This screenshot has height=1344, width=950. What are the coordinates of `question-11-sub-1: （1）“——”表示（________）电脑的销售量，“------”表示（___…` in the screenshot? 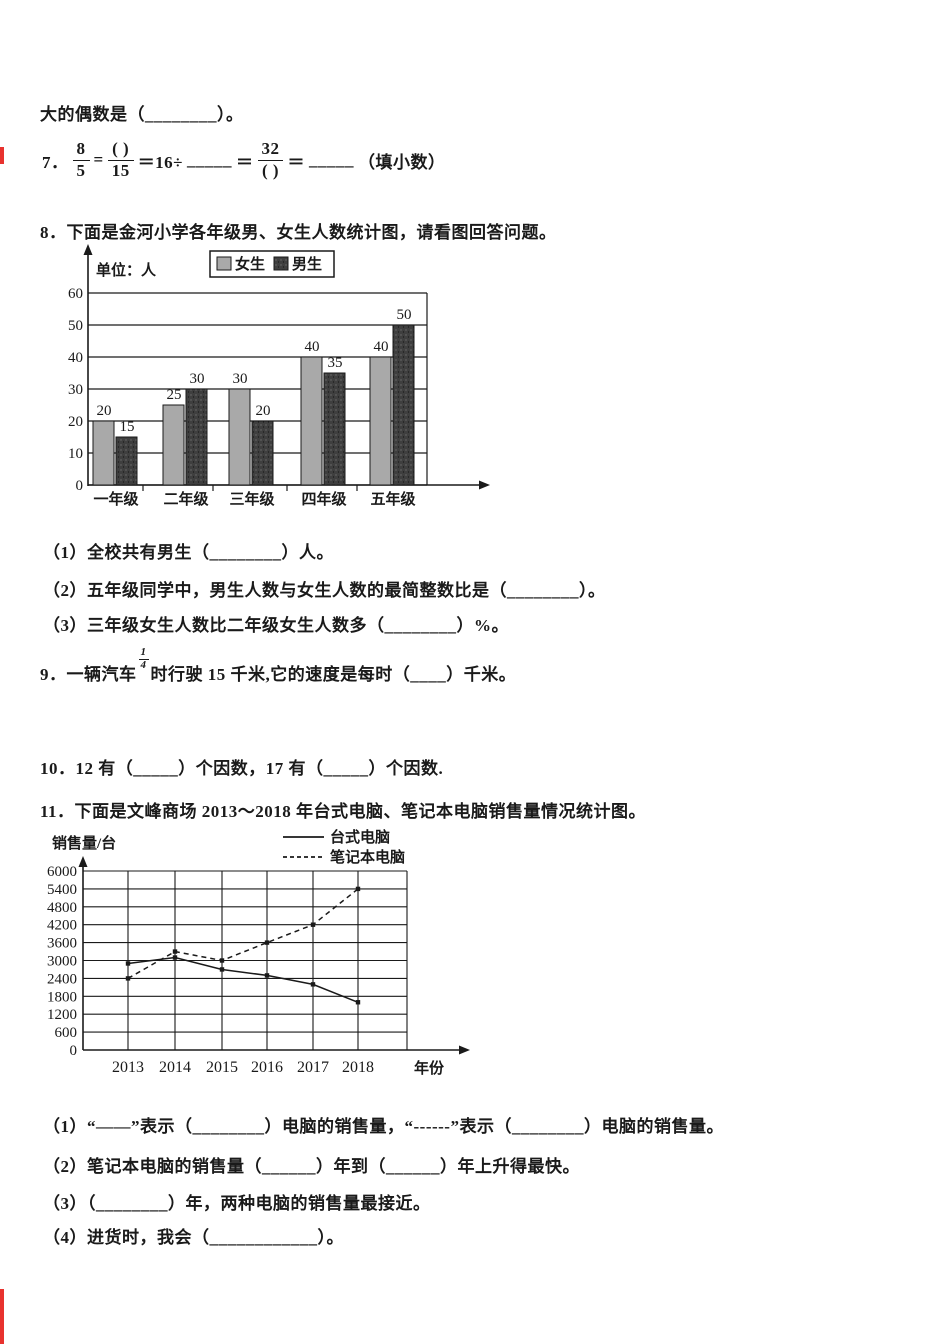 It's located at (383, 1126).